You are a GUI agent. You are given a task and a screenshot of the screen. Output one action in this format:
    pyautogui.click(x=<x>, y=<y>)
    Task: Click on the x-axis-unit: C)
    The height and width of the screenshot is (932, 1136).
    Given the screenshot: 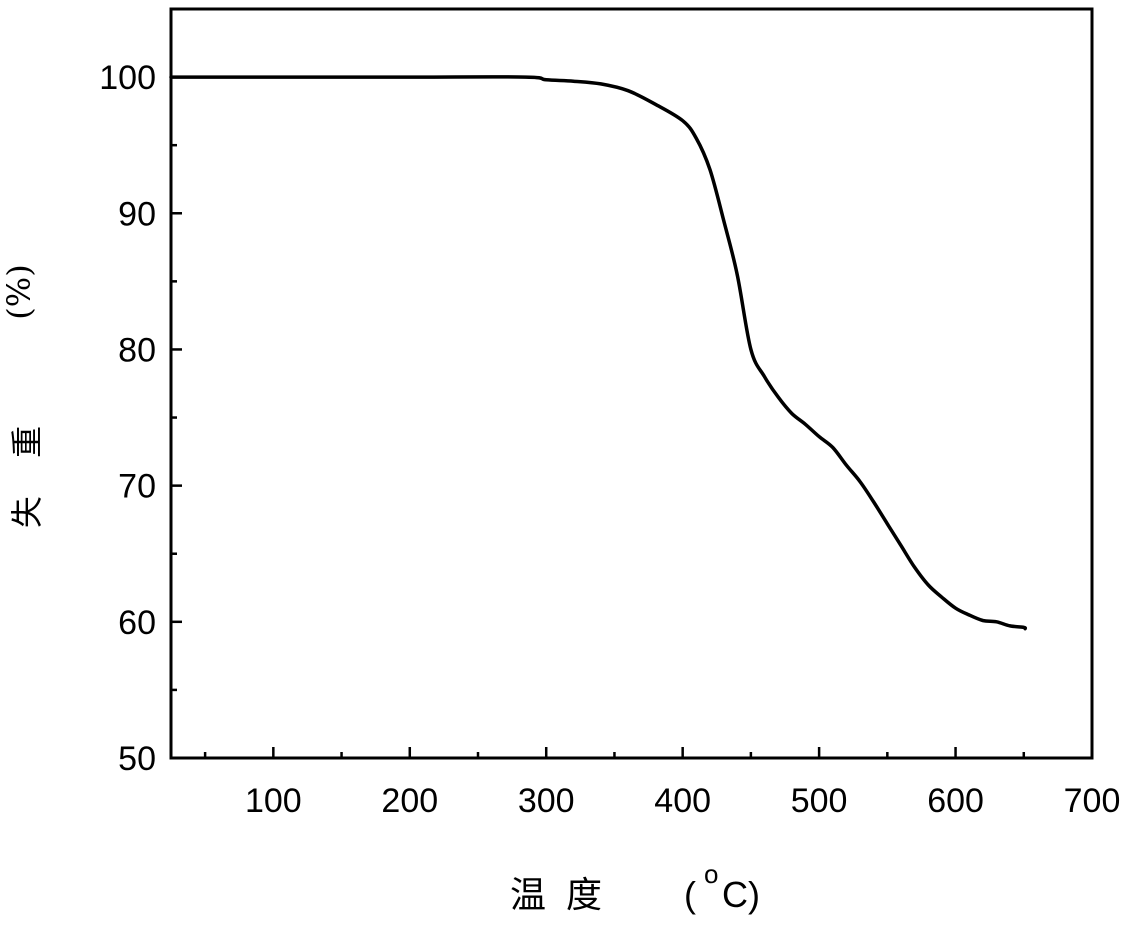 What is the action you would take?
    pyautogui.click(x=741, y=894)
    